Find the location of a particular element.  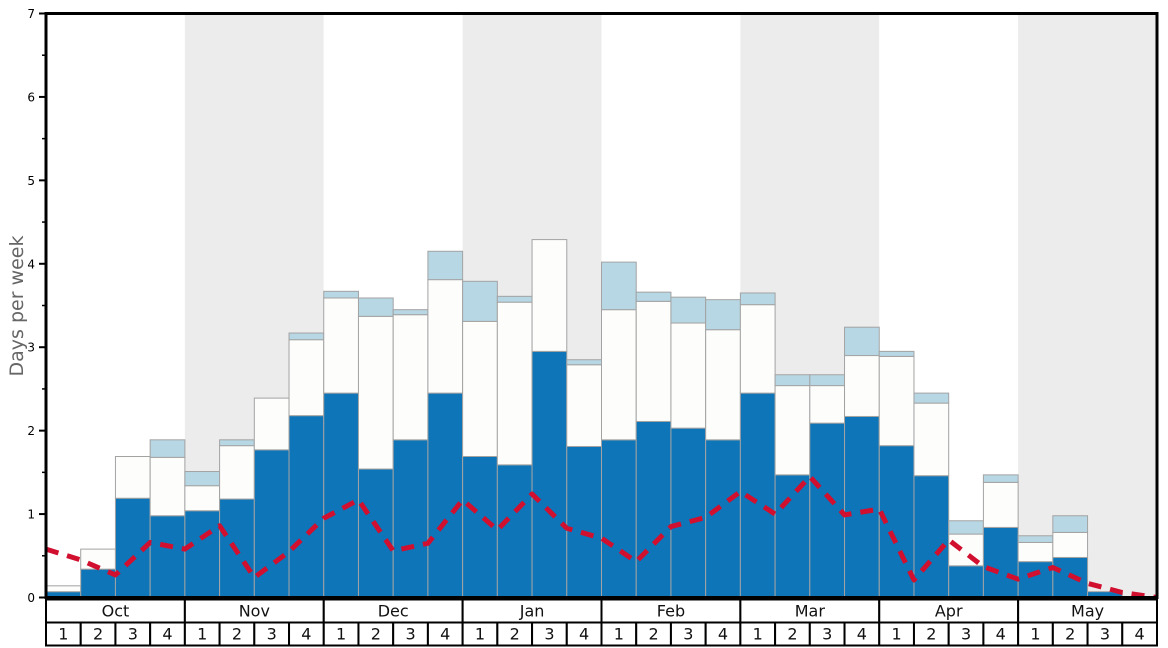

month-label: Jan is located at coordinates (532, 611).